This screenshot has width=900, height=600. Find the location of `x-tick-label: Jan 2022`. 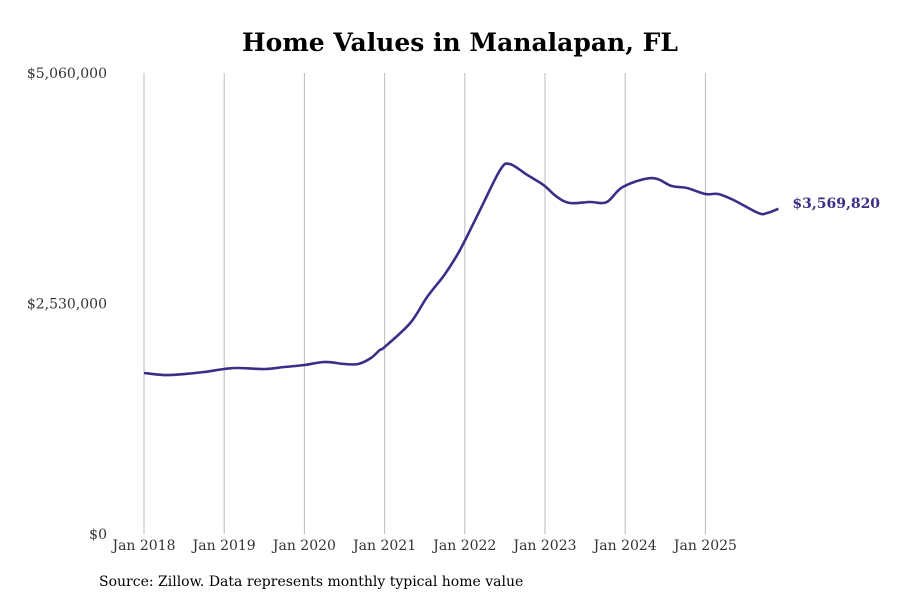

x-tick-label: Jan 2022 is located at coordinates (463, 546).